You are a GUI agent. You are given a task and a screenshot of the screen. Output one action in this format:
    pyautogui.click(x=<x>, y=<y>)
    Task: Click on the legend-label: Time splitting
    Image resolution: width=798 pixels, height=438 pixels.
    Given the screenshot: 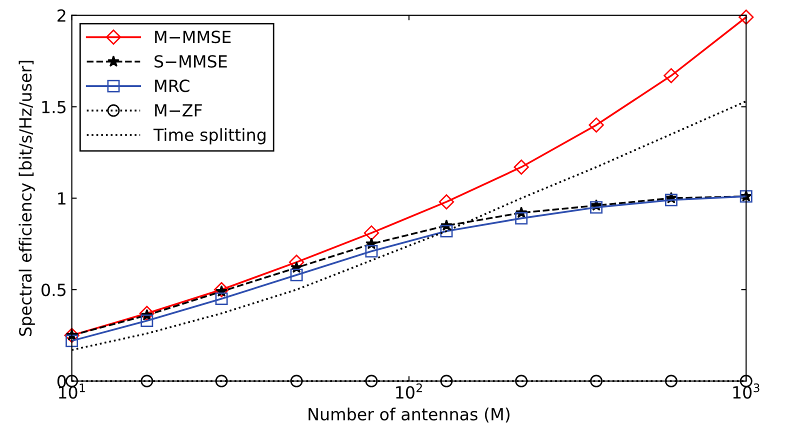 What is the action you would take?
    pyautogui.click(x=209, y=136)
    